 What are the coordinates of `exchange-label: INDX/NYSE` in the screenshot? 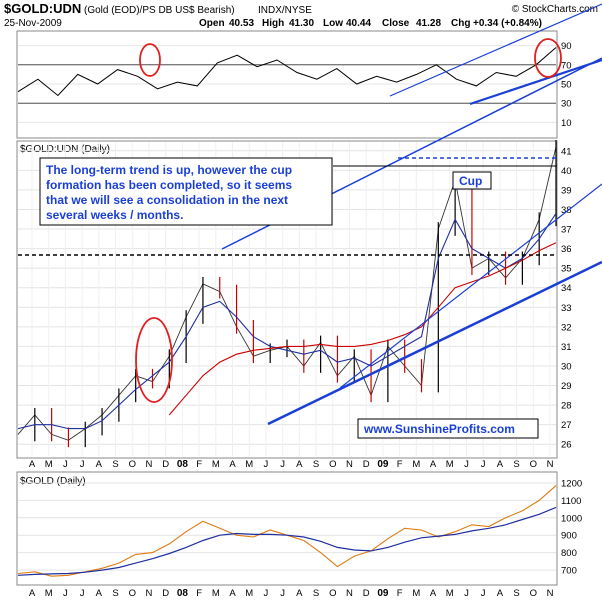 It's located at (285, 10).